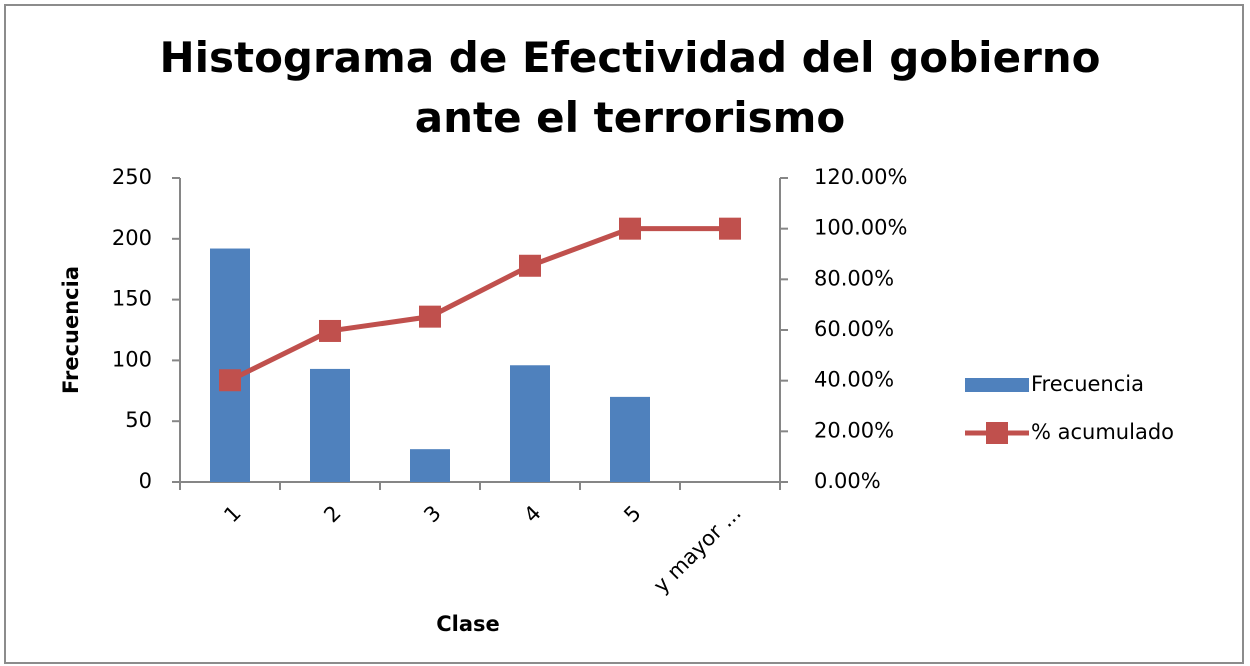 The height and width of the screenshot is (666, 1250). What do you see at coordinates (1087, 384) in the screenshot?
I see `legend-label: Frecuencia` at bounding box center [1087, 384].